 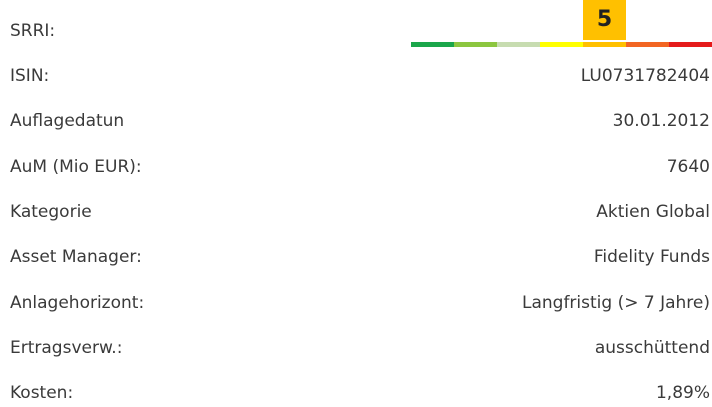 I want to click on row-label: Kosten:, so click(x=42, y=393).